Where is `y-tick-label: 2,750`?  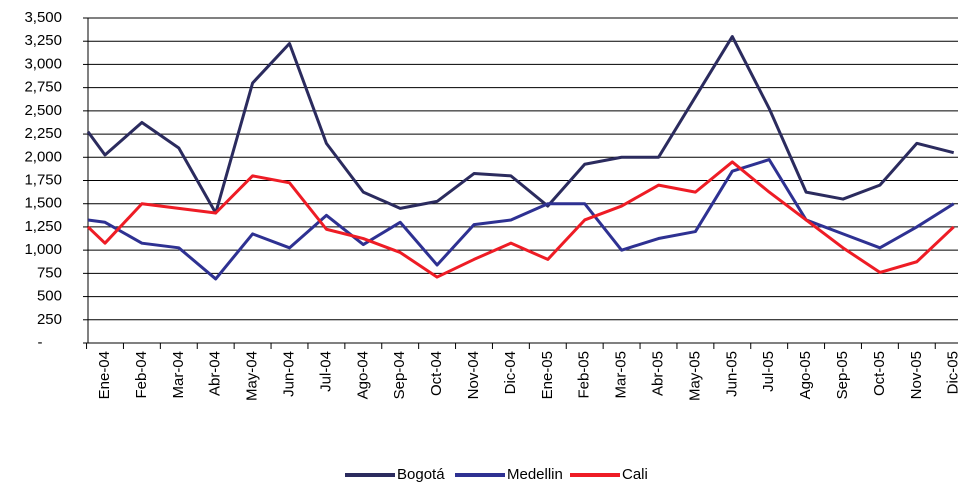 y-tick-label: 2,750 is located at coordinates (43, 87).